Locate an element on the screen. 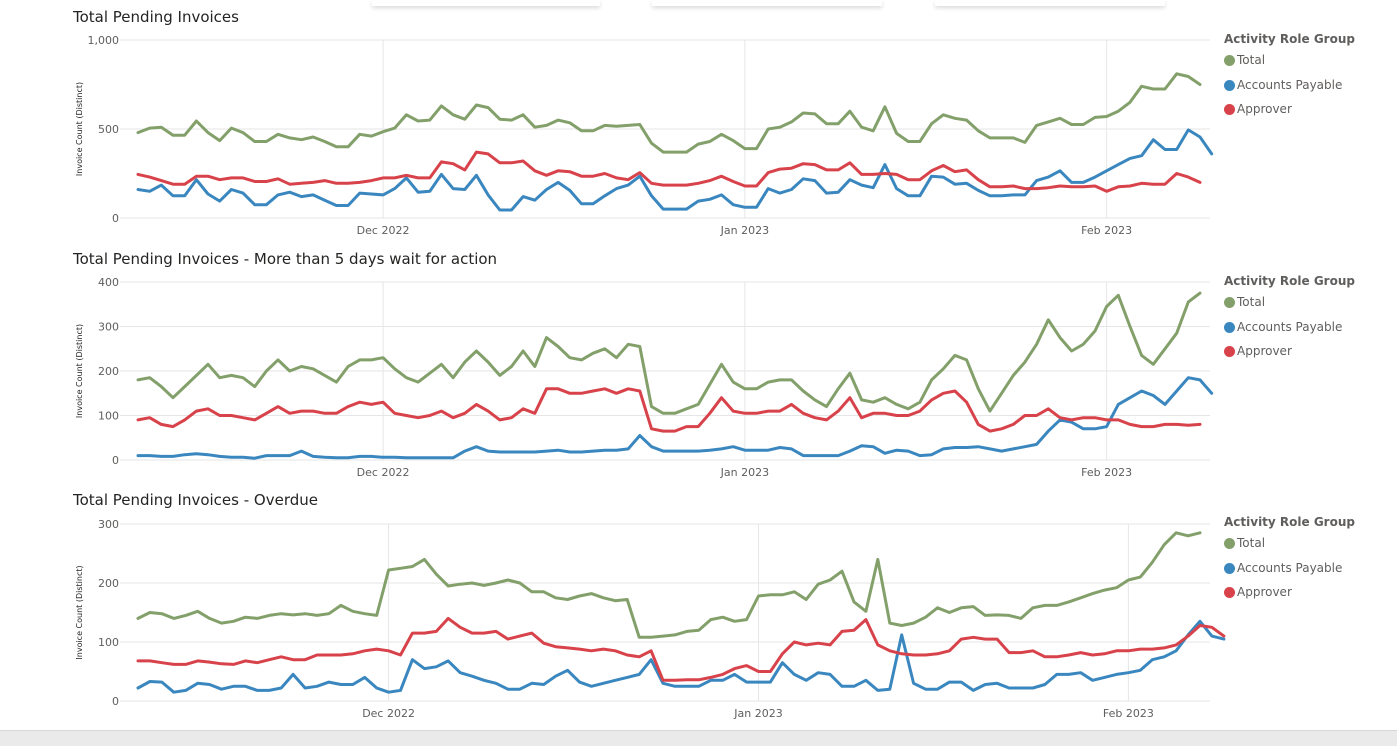 This screenshot has height=746, width=1397. chart-title: Total Pending Invoices - Overdue is located at coordinates (195, 500).